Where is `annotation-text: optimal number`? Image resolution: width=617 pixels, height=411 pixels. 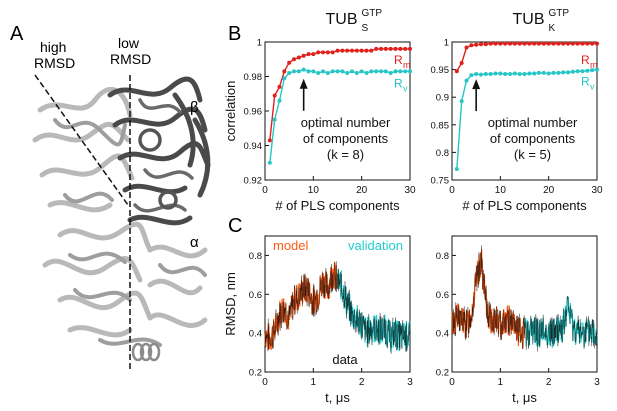 annotation-text: optimal number is located at coordinates (533, 122).